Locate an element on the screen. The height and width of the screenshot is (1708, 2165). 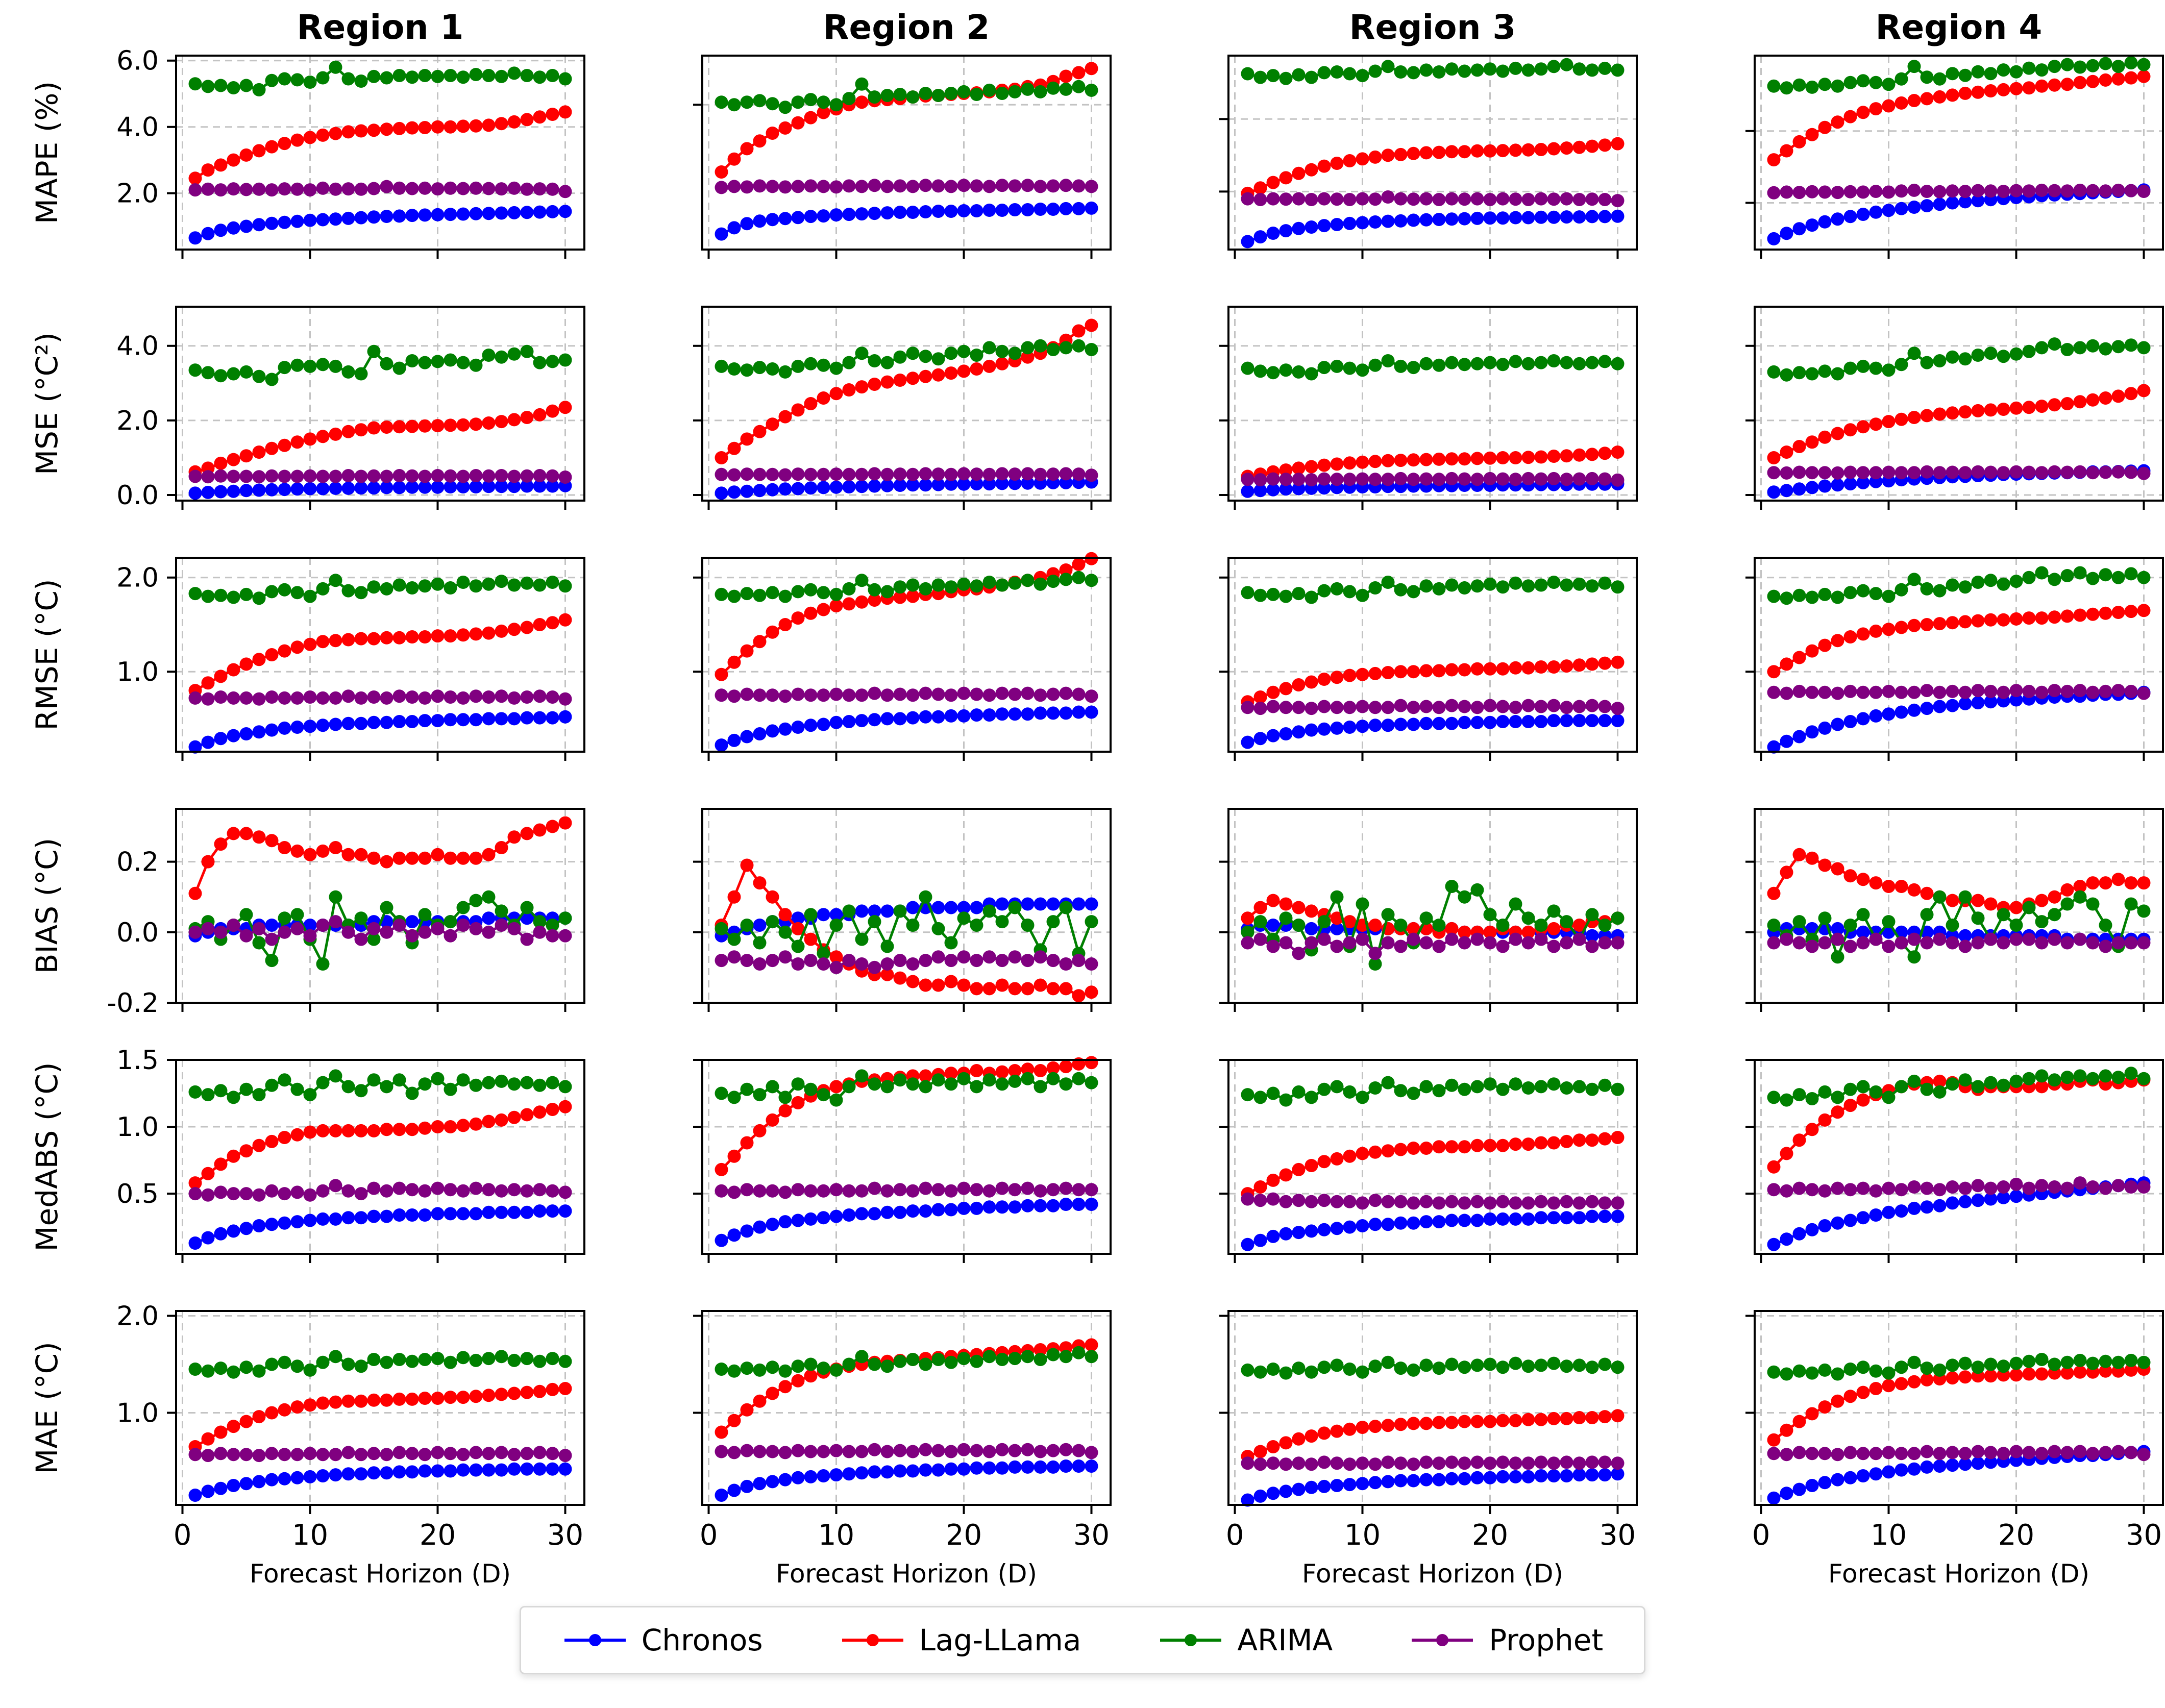
region-1-title: Region 1 is located at coordinates (380, 27).